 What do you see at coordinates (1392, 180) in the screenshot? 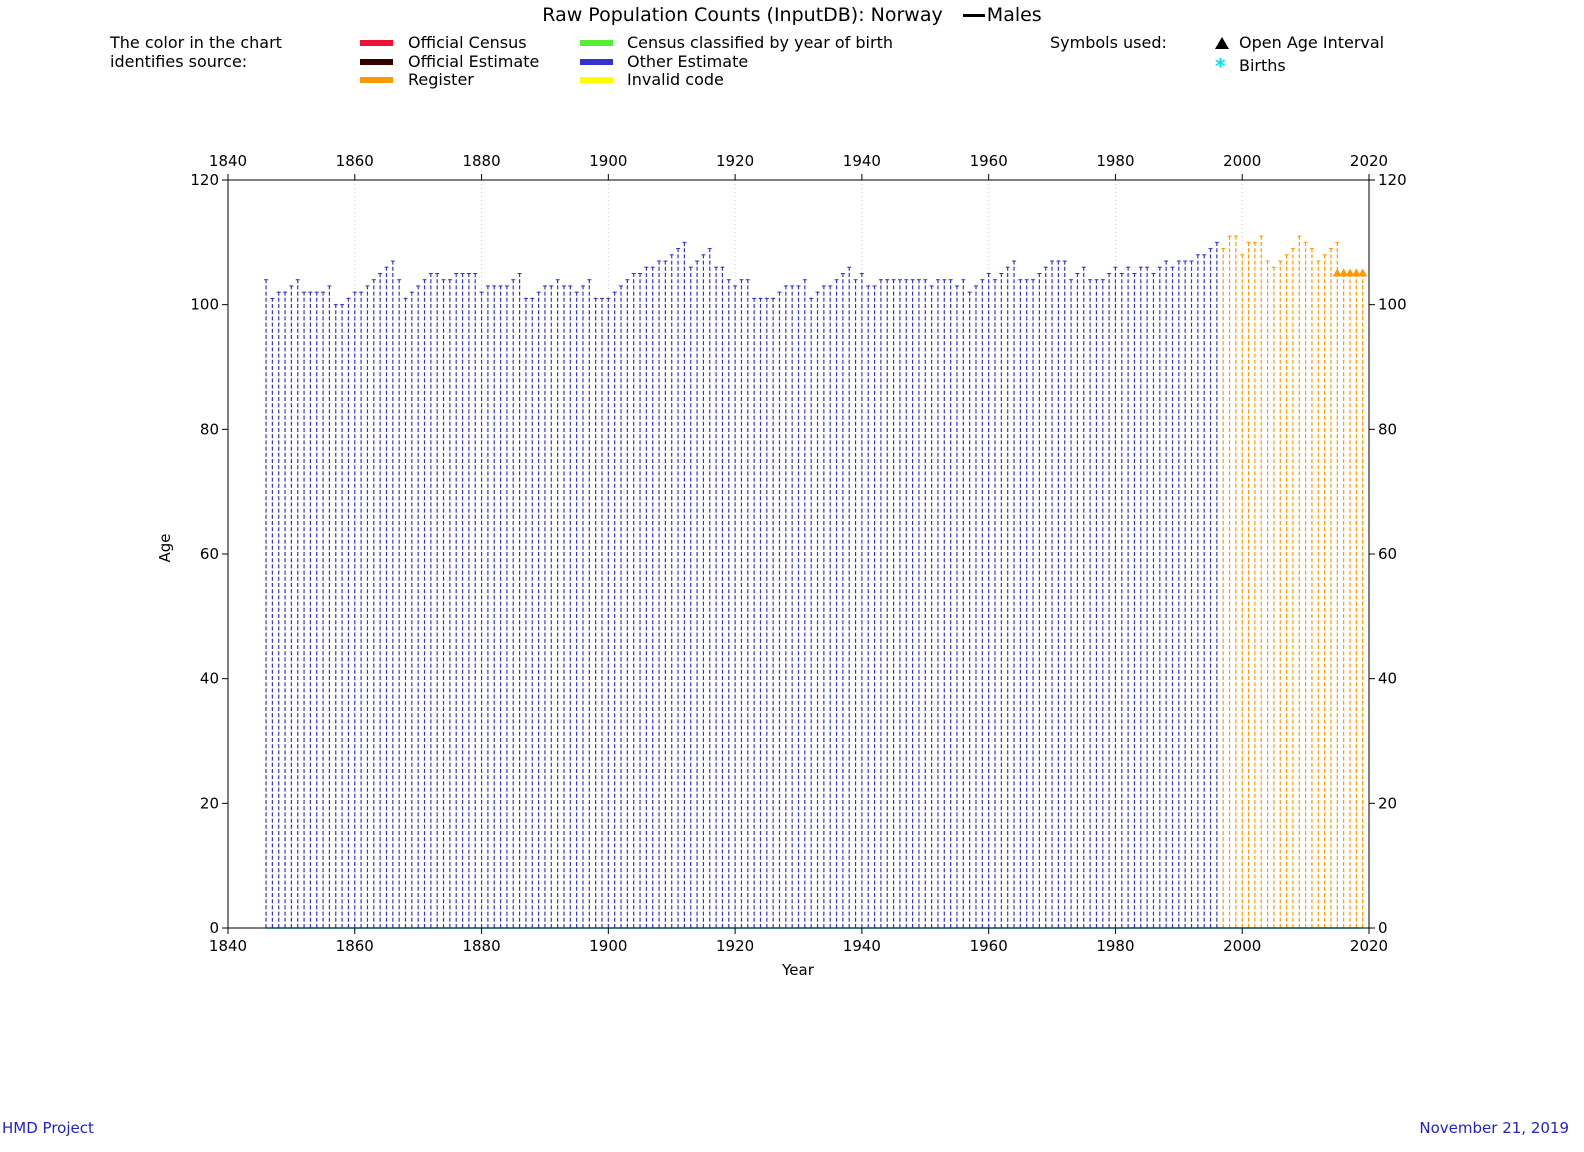
I see `y-tick-label-right: 120` at bounding box center [1392, 180].